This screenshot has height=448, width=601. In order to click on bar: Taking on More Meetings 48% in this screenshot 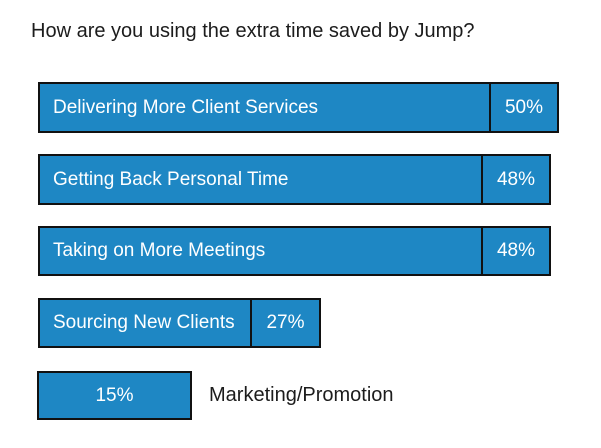, I will do `click(294, 251)`.